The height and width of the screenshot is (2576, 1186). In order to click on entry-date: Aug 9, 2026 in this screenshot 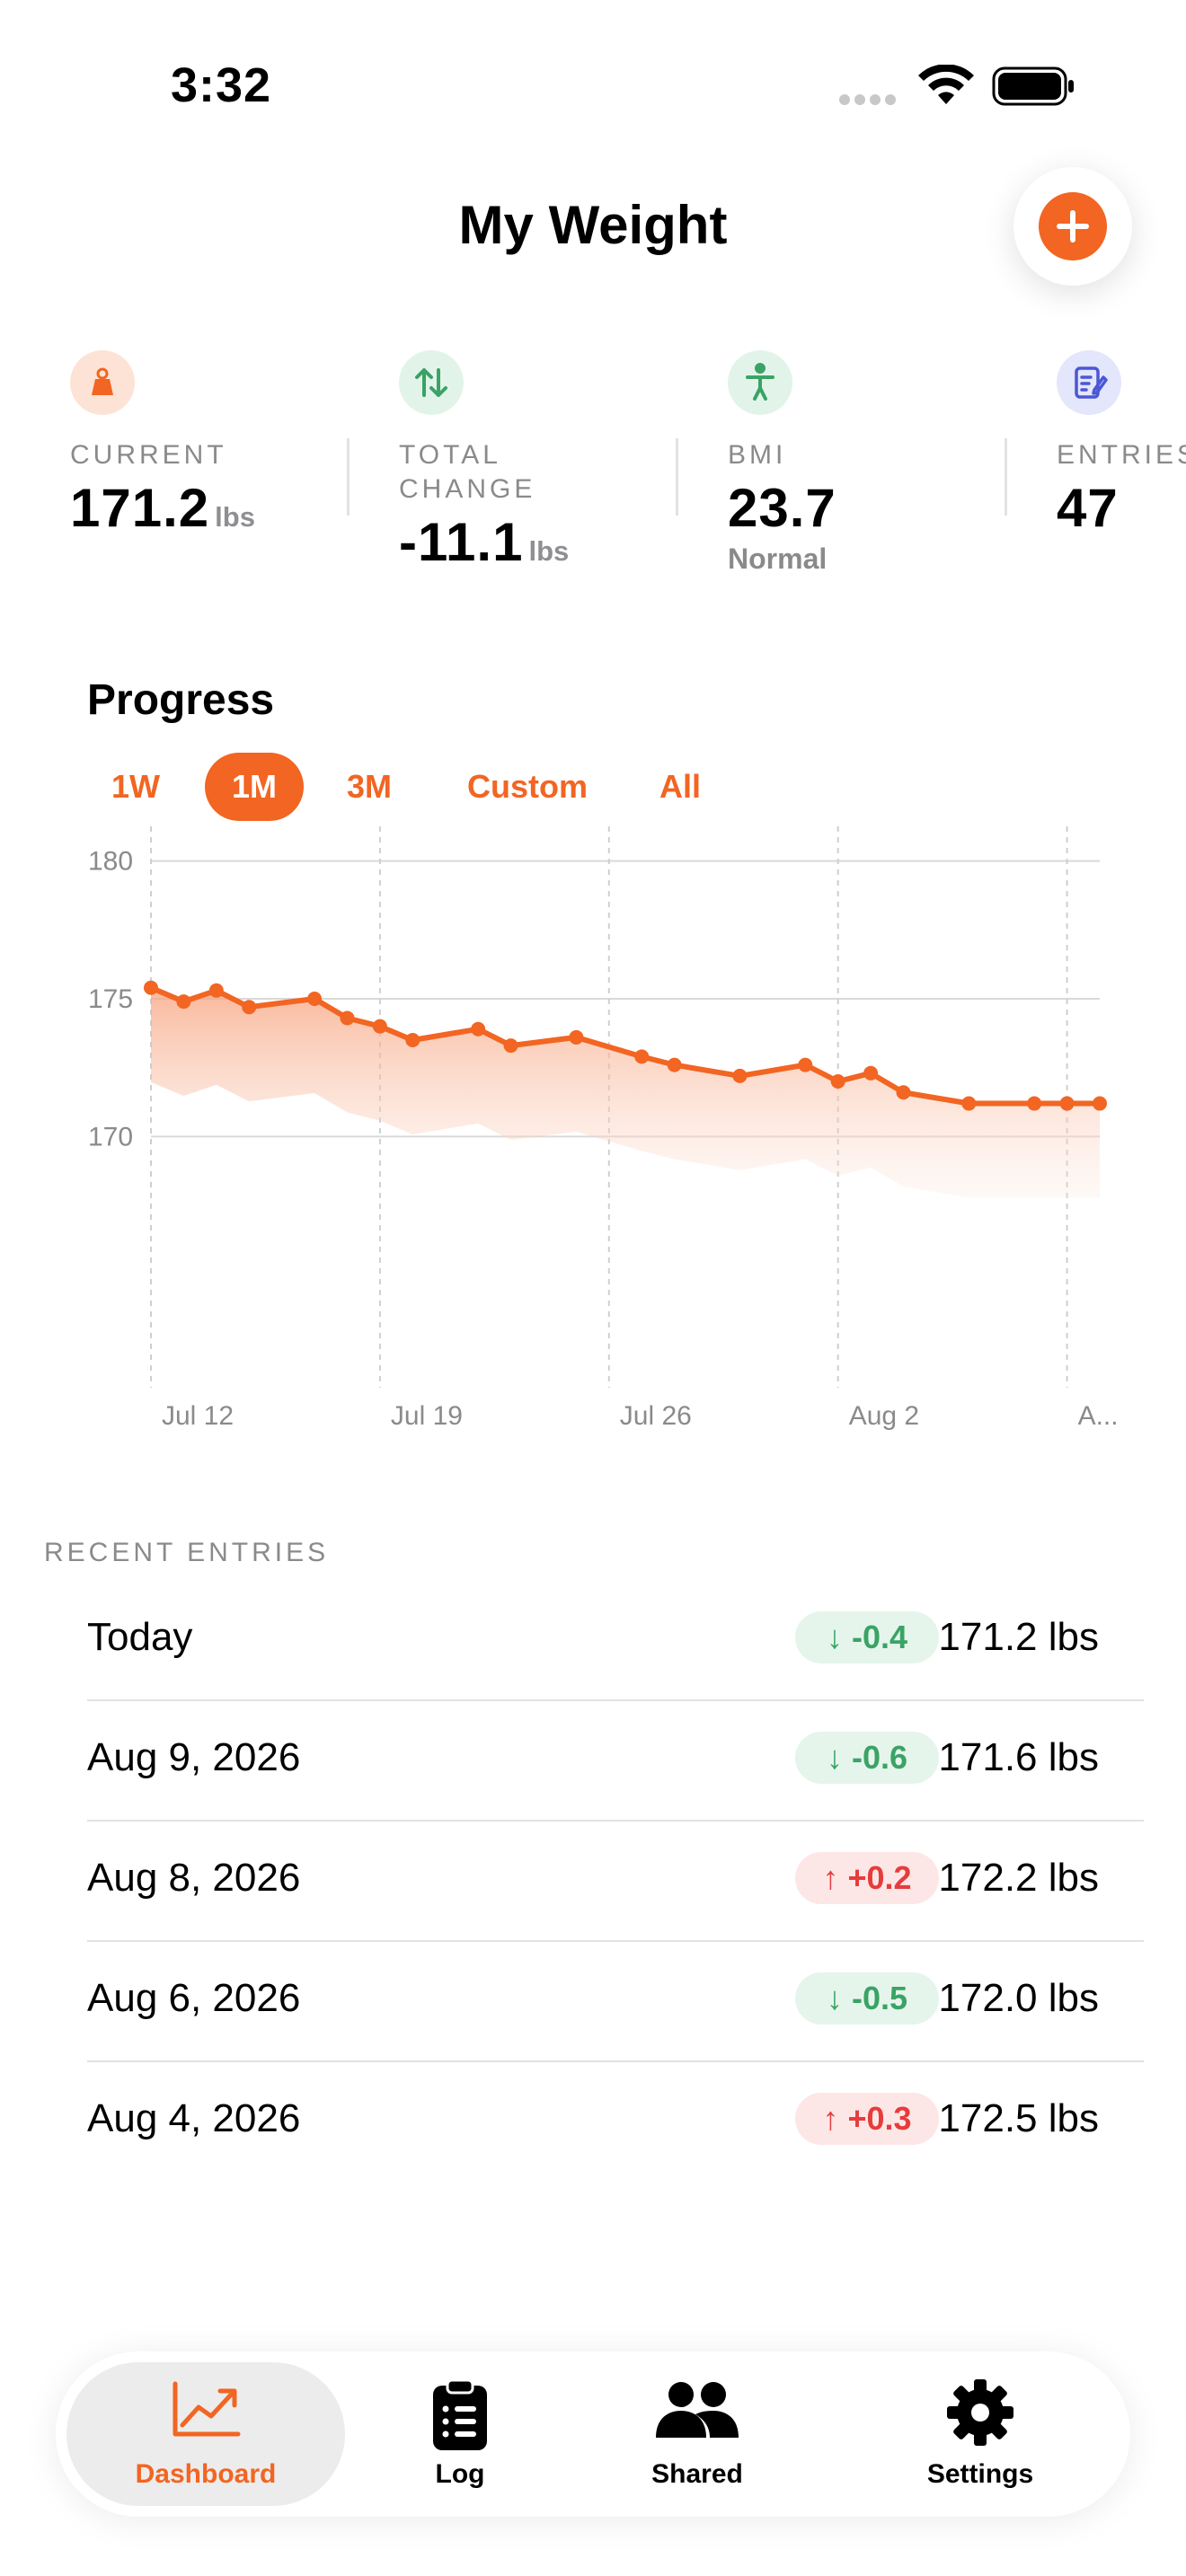, I will do `click(194, 1757)`.